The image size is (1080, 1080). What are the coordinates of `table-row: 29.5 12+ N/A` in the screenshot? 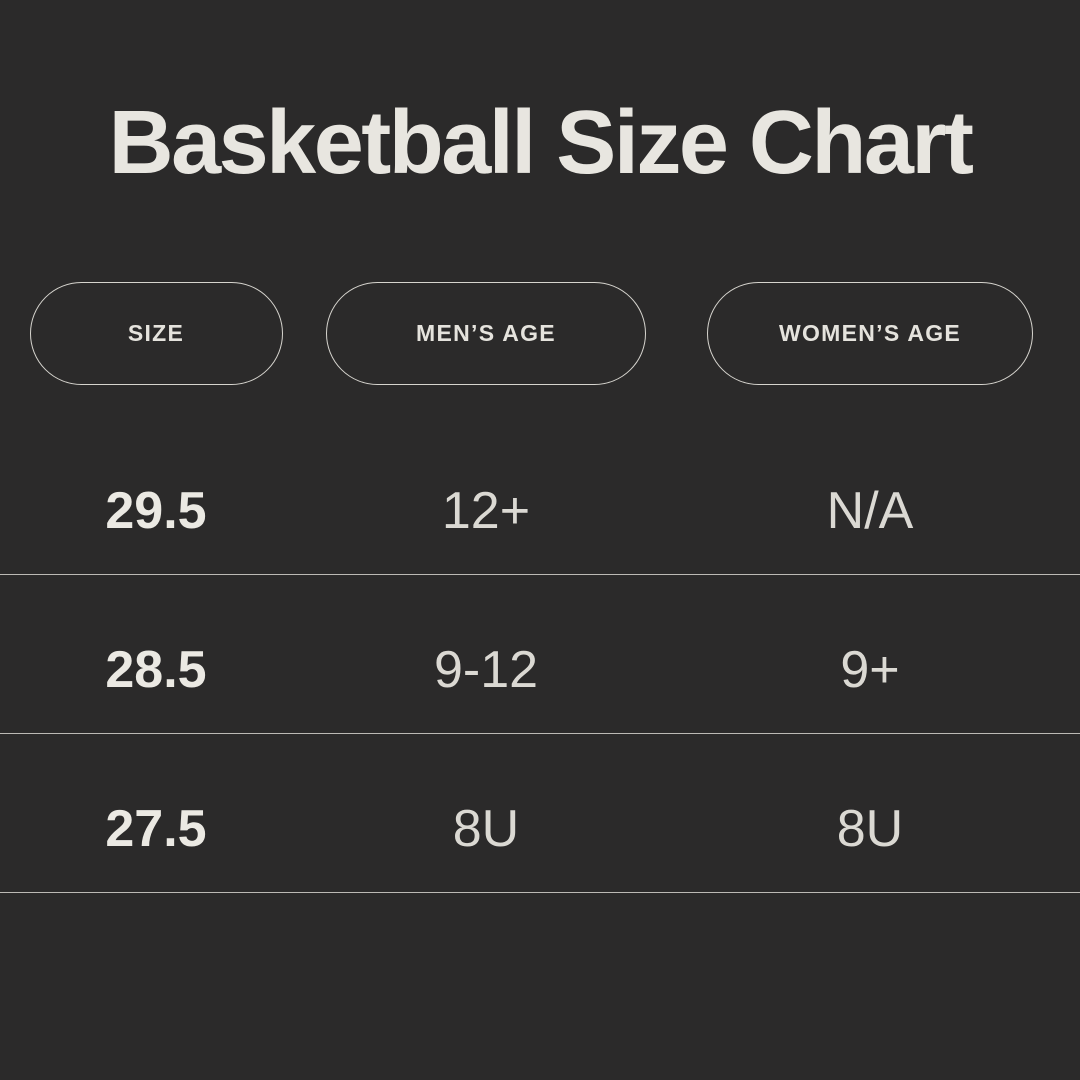 It's located at (540, 495).